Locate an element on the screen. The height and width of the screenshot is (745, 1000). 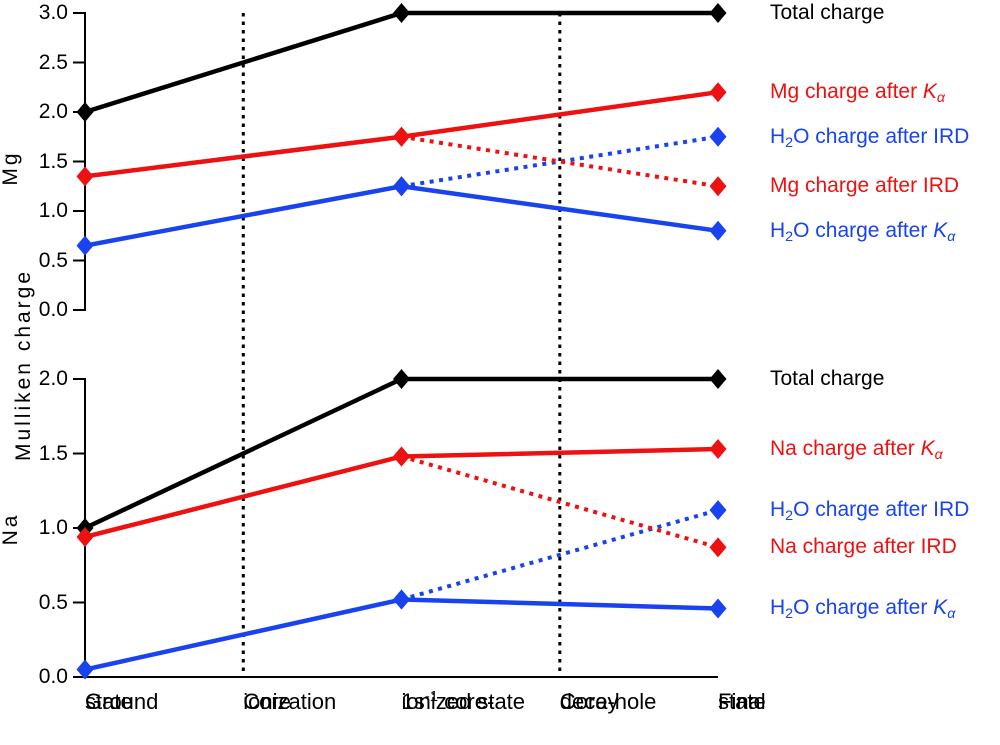
x-category-line: Core-hole is located at coordinates (608, 701).